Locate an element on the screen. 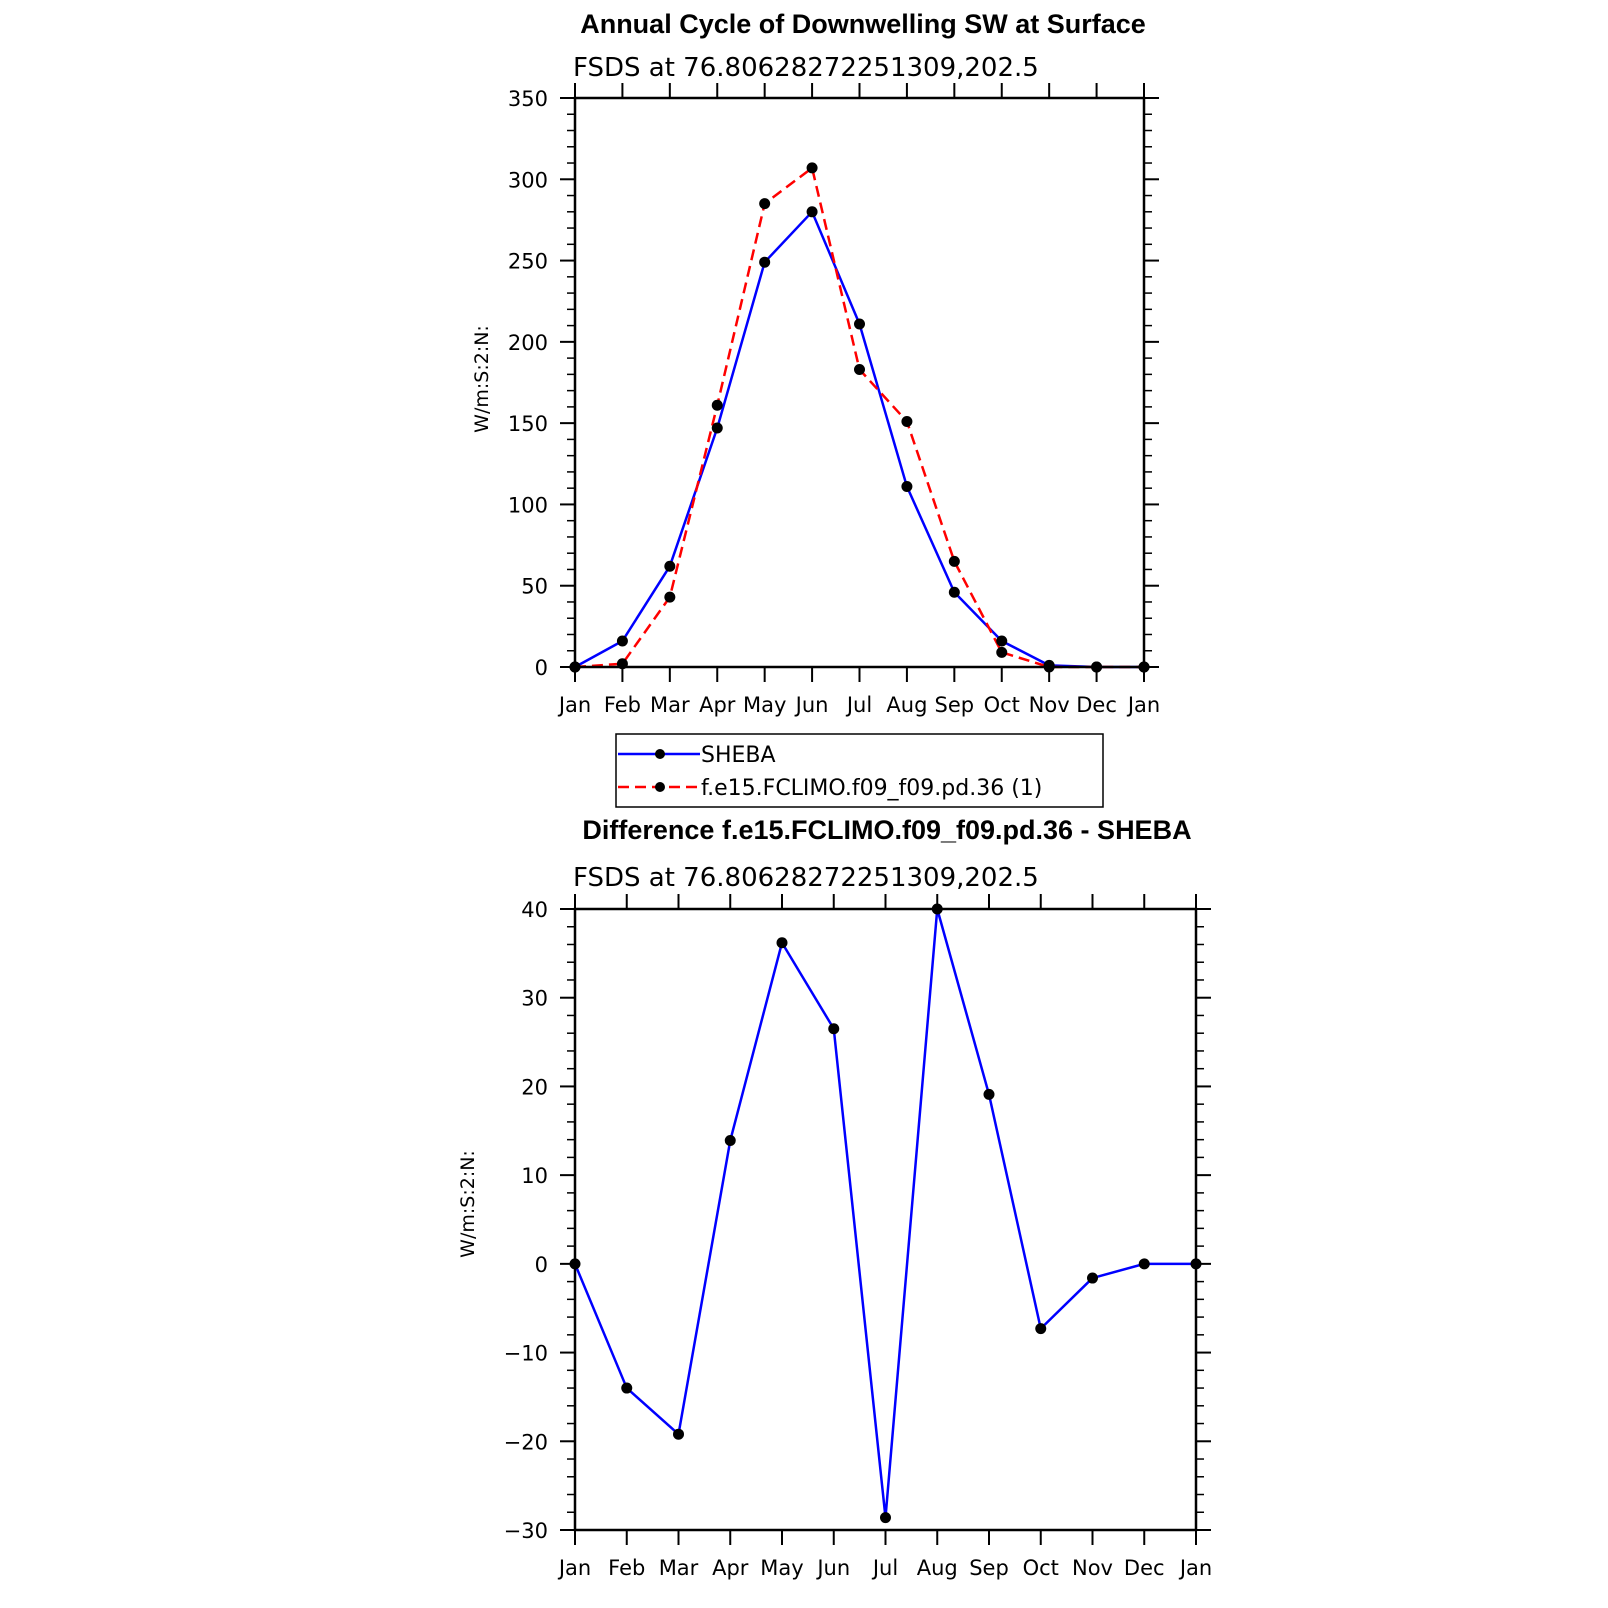 The width and height of the screenshot is (1608, 1608). legend: SHEBA f.e15.FCLIMO.f09_f09.pd.36 (1) is located at coordinates (859, 770).